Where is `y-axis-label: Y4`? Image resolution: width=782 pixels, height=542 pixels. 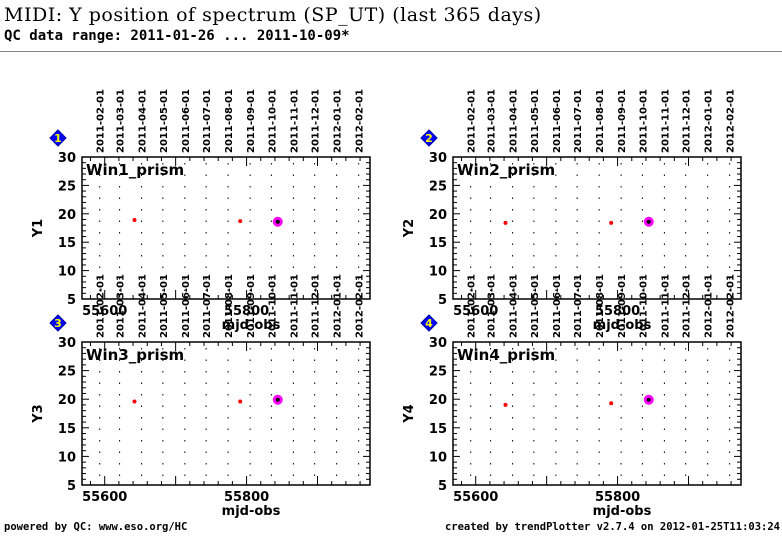 y-axis-label: Y4 is located at coordinates (409, 413).